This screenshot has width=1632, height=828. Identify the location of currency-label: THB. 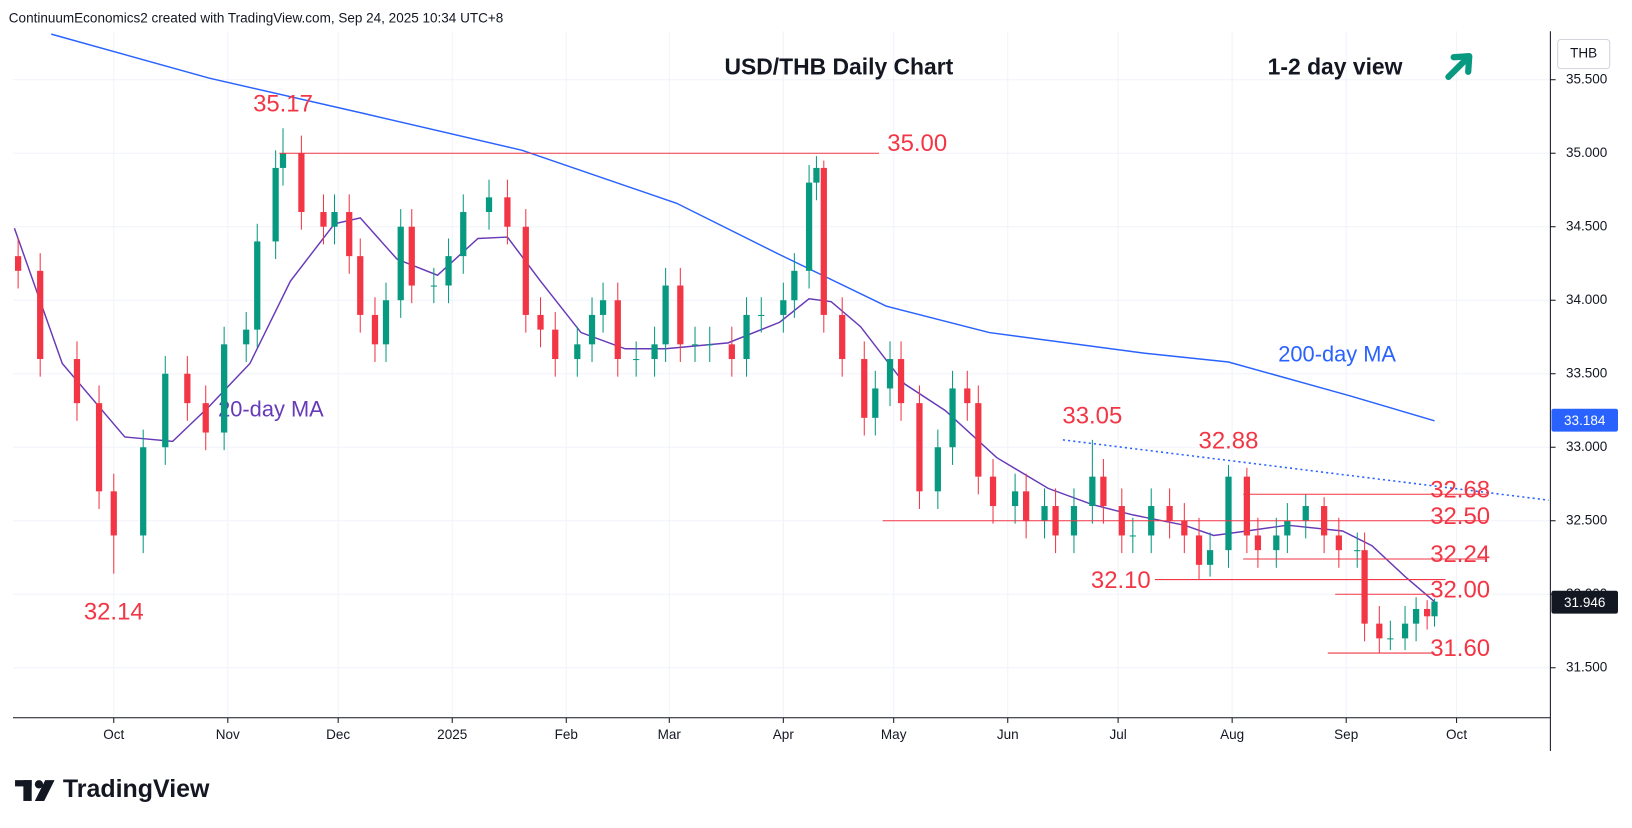
(1583, 53).